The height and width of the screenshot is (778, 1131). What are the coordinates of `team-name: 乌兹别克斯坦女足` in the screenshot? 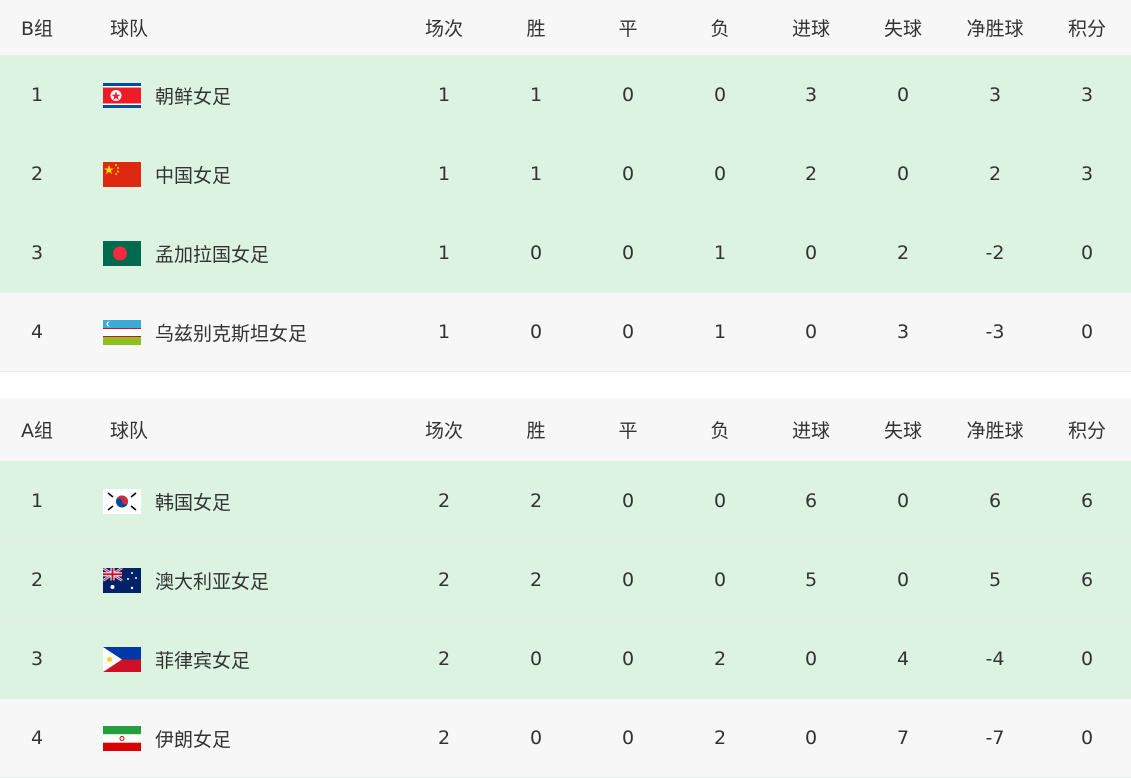 It's located at (231, 333).